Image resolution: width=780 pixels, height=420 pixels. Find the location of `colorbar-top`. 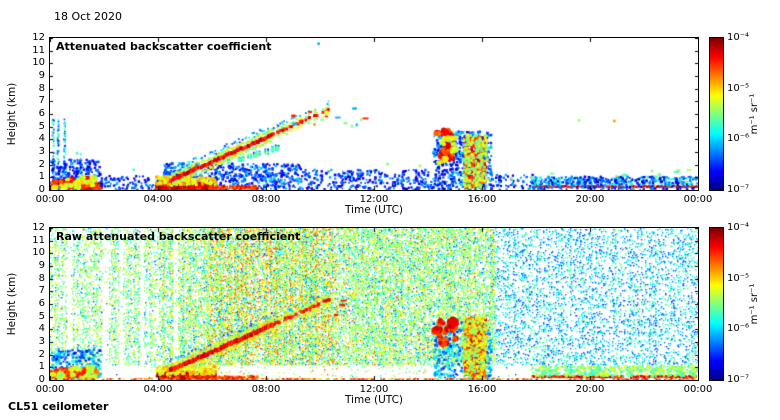

colorbar-top is located at coordinates (716, 114).